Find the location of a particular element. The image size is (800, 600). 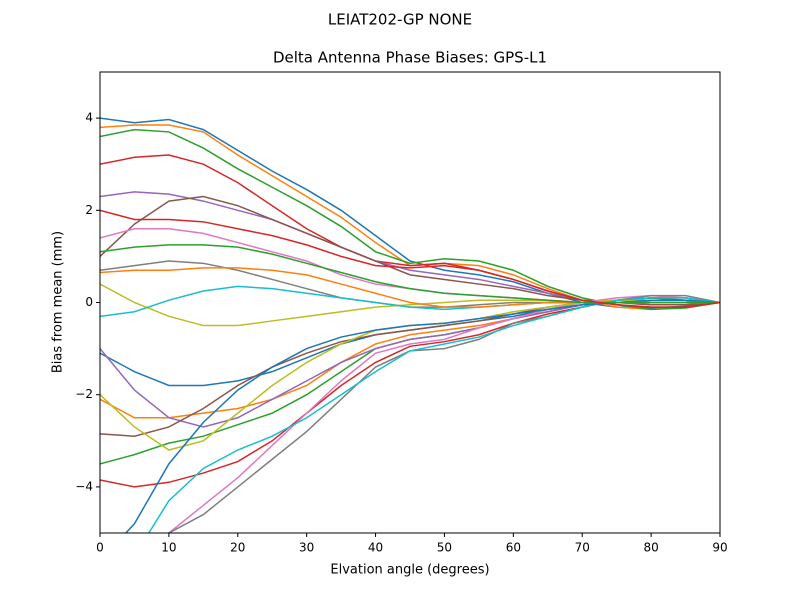

x-tick-label: 0 is located at coordinates (100, 548).